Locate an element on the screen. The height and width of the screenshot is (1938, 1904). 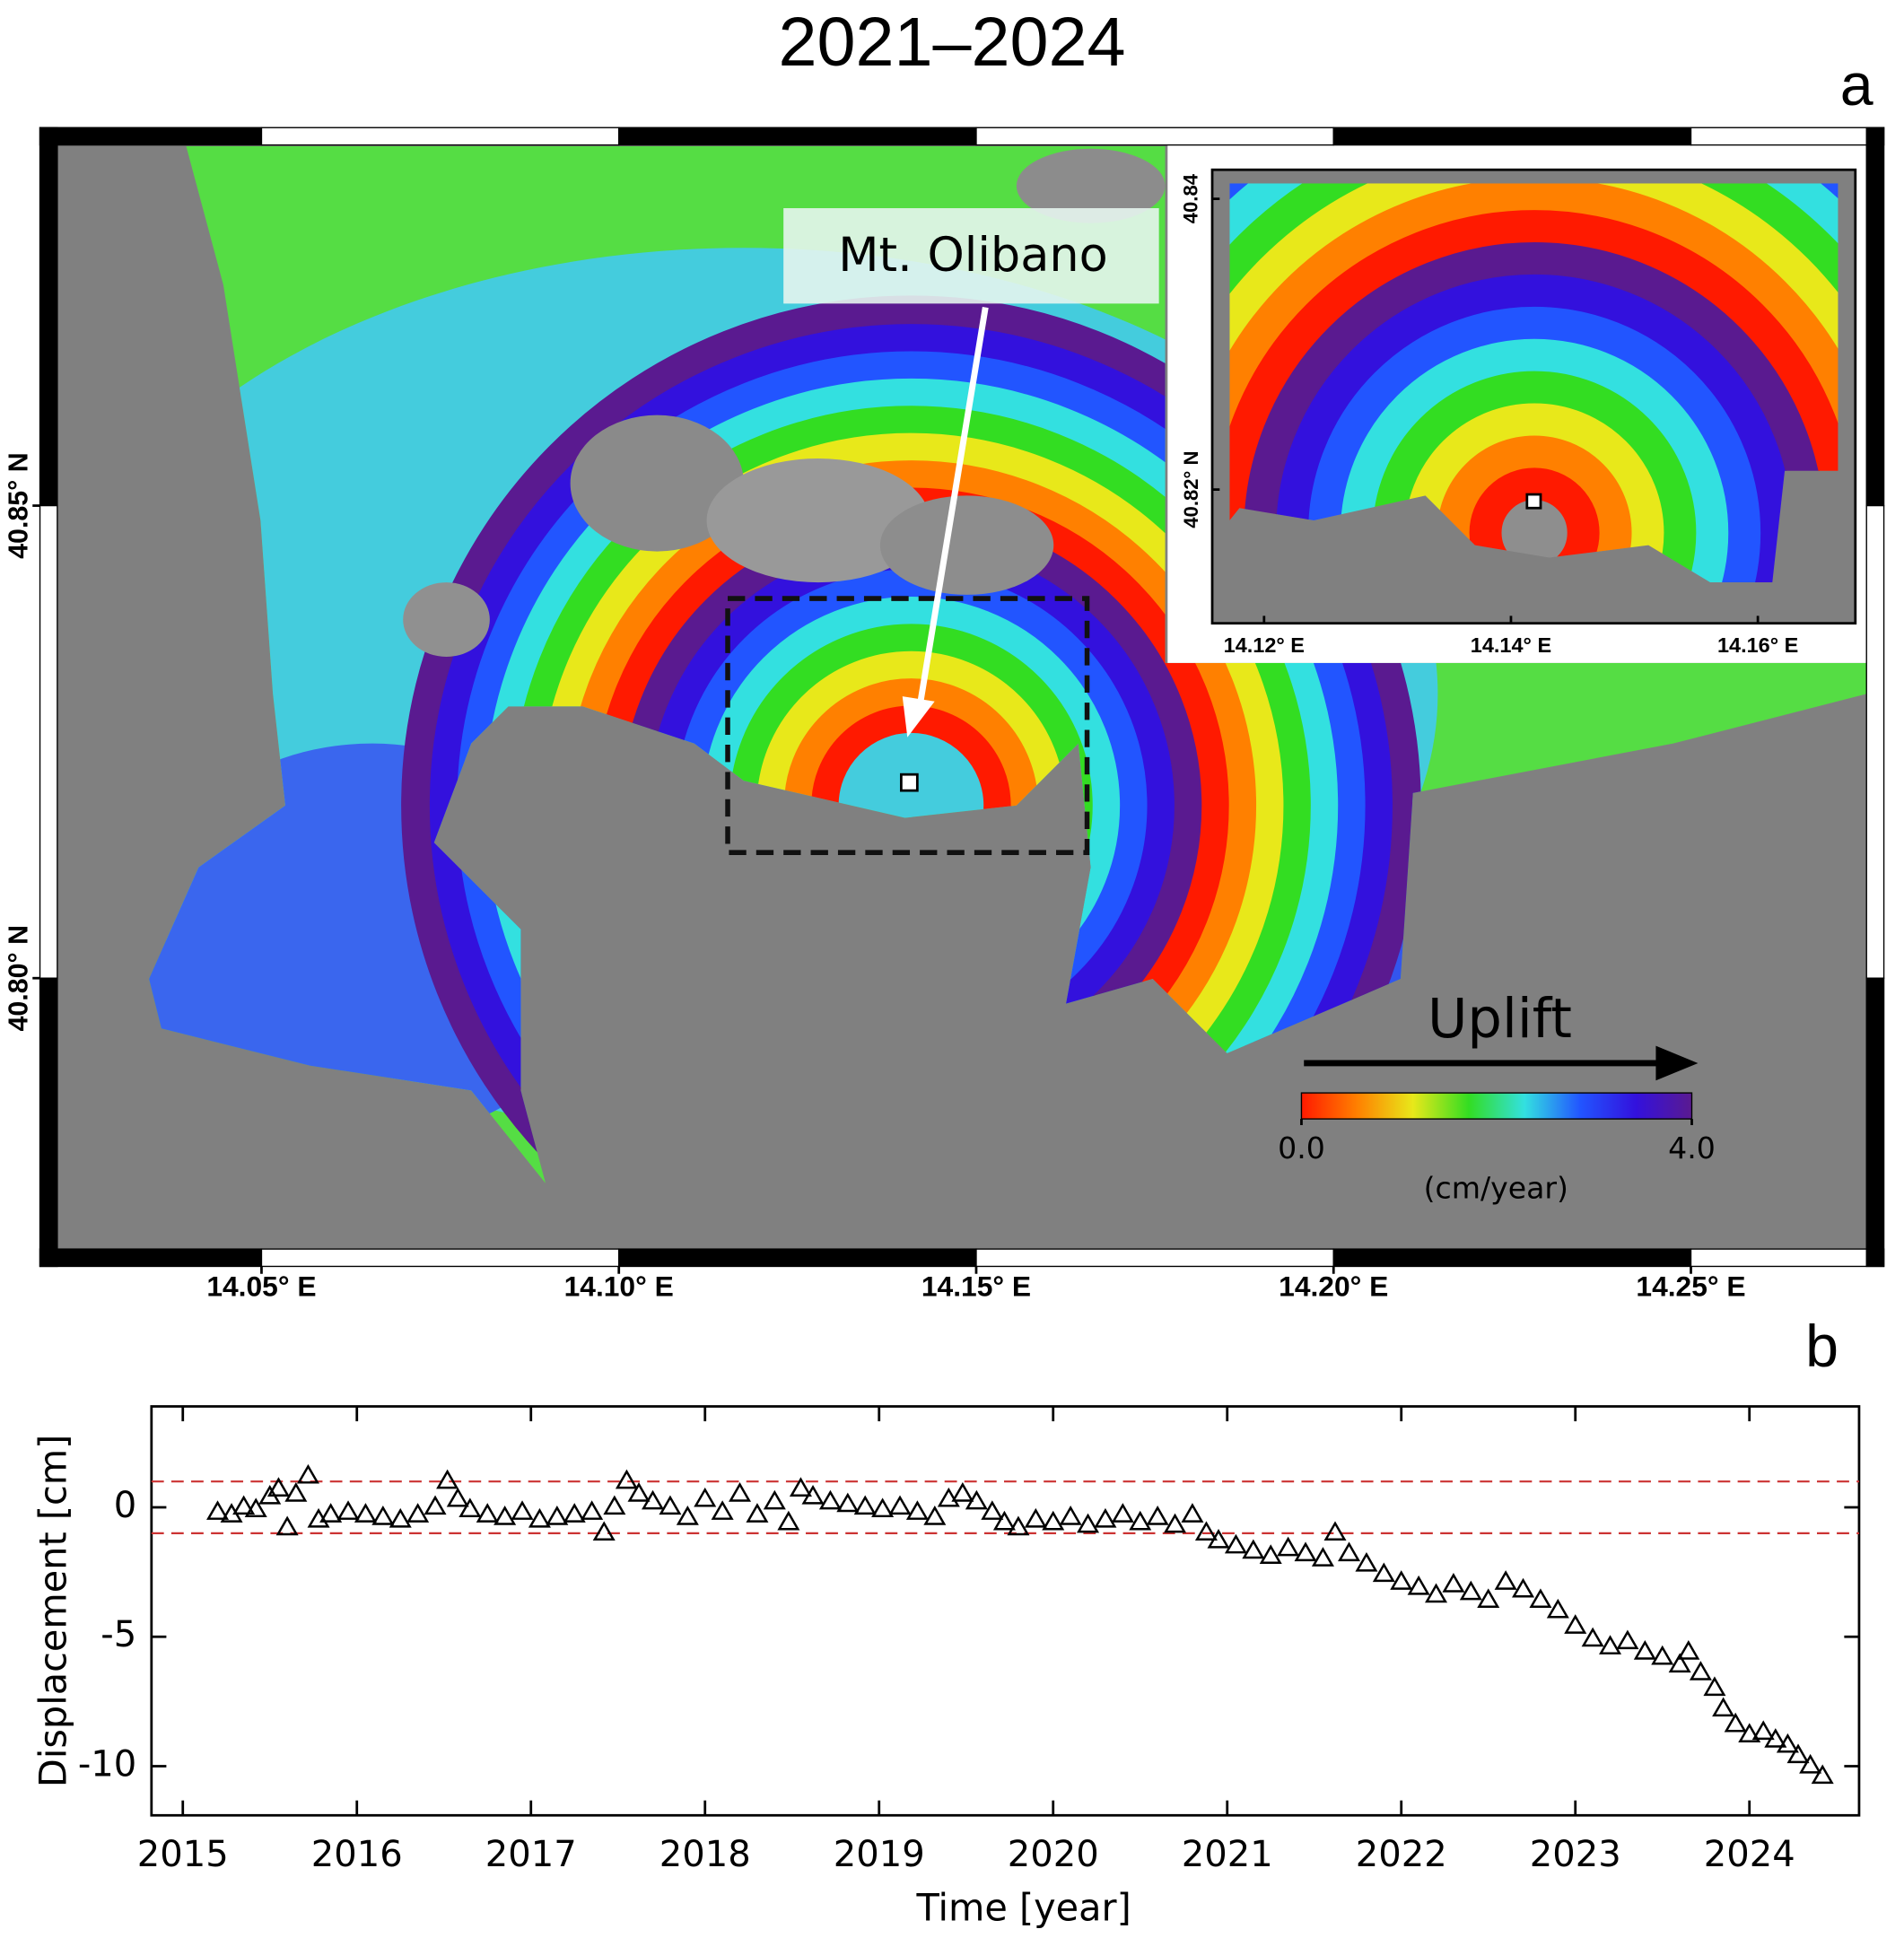
annotation: Mt. Olibano is located at coordinates (972, 255).